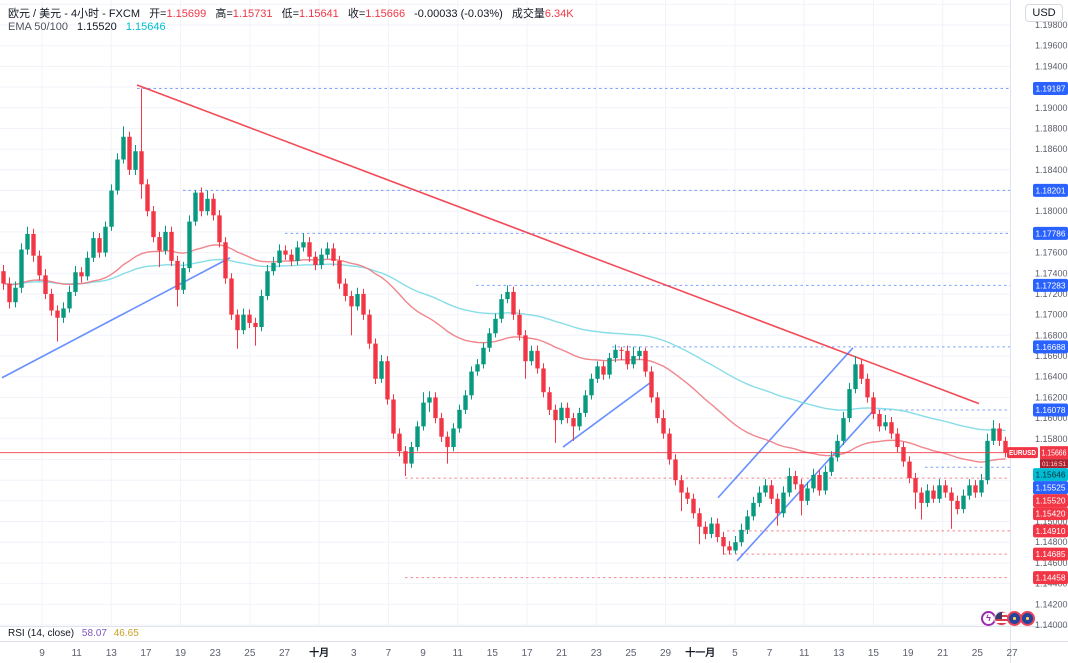 This screenshot has height=663, width=1068. Describe the element at coordinates (42, 653) in the screenshot. I see `x-axis-label: 9` at that location.